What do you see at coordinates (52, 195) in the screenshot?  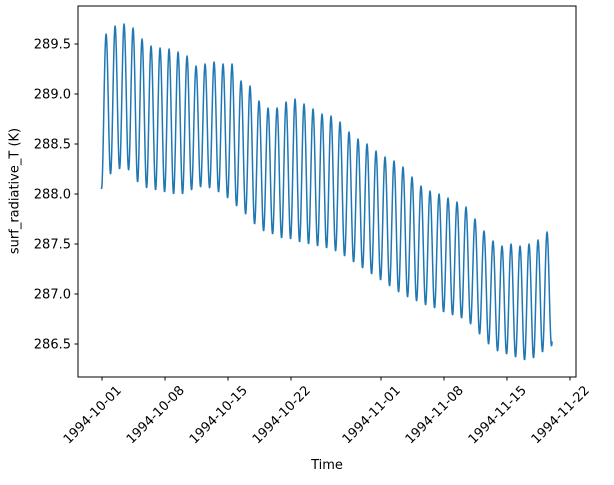 I see `y-tick-label: 288.0` at bounding box center [52, 195].